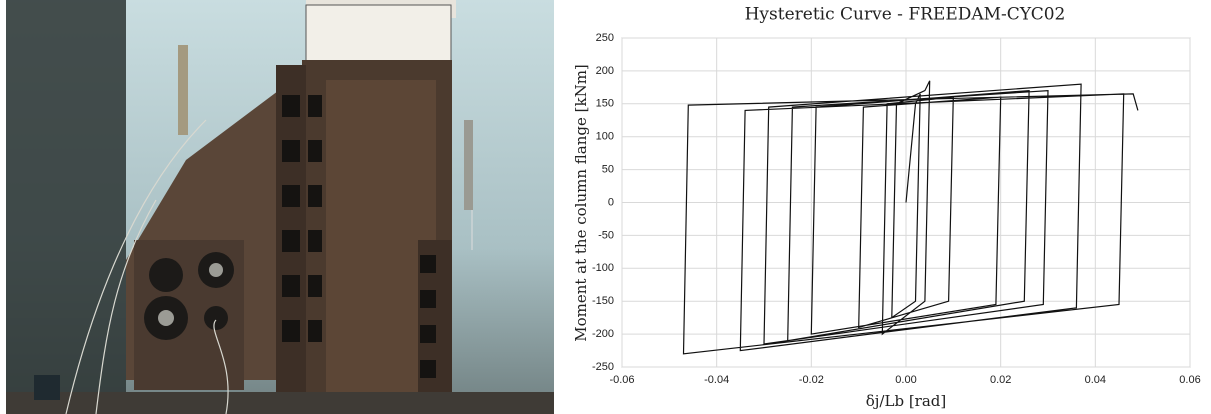 Image resolution: width=1211 pixels, height=414 pixels. I want to click on y-axis-label: Moment at the column flange [kNm], so click(581, 203).